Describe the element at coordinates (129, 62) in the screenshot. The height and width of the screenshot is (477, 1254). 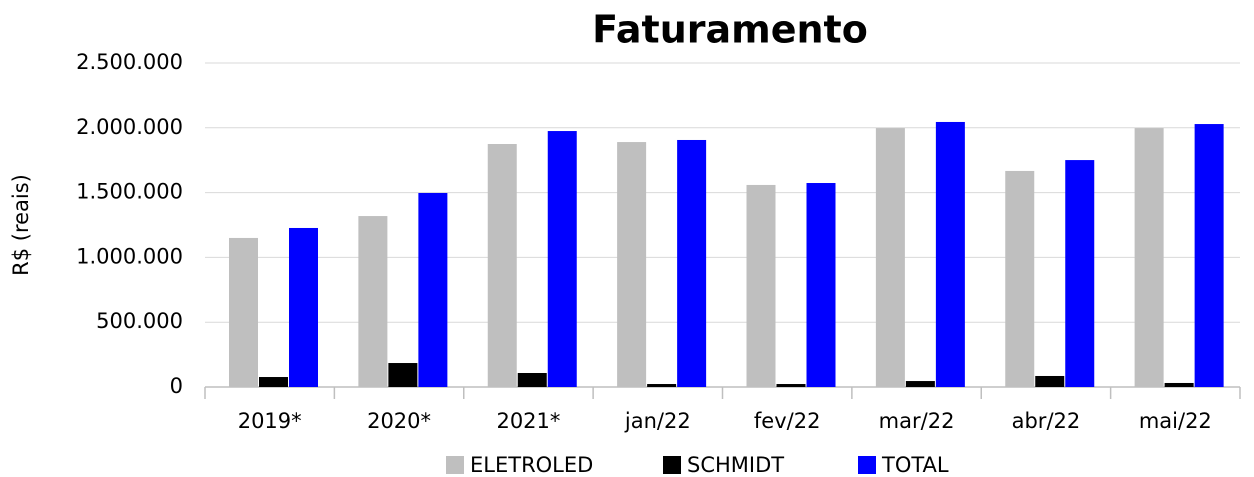
I see `y-tick-label: 2.500.000` at that location.